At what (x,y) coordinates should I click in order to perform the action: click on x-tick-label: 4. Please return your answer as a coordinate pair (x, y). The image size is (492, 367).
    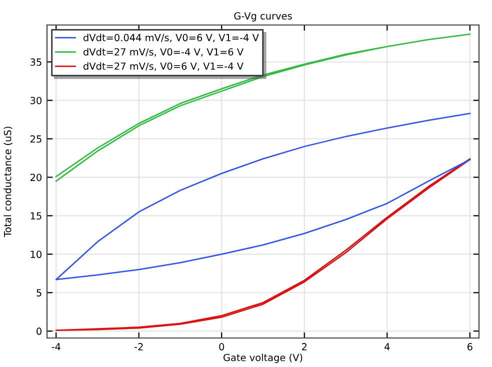
    Looking at the image, I should click on (387, 346).